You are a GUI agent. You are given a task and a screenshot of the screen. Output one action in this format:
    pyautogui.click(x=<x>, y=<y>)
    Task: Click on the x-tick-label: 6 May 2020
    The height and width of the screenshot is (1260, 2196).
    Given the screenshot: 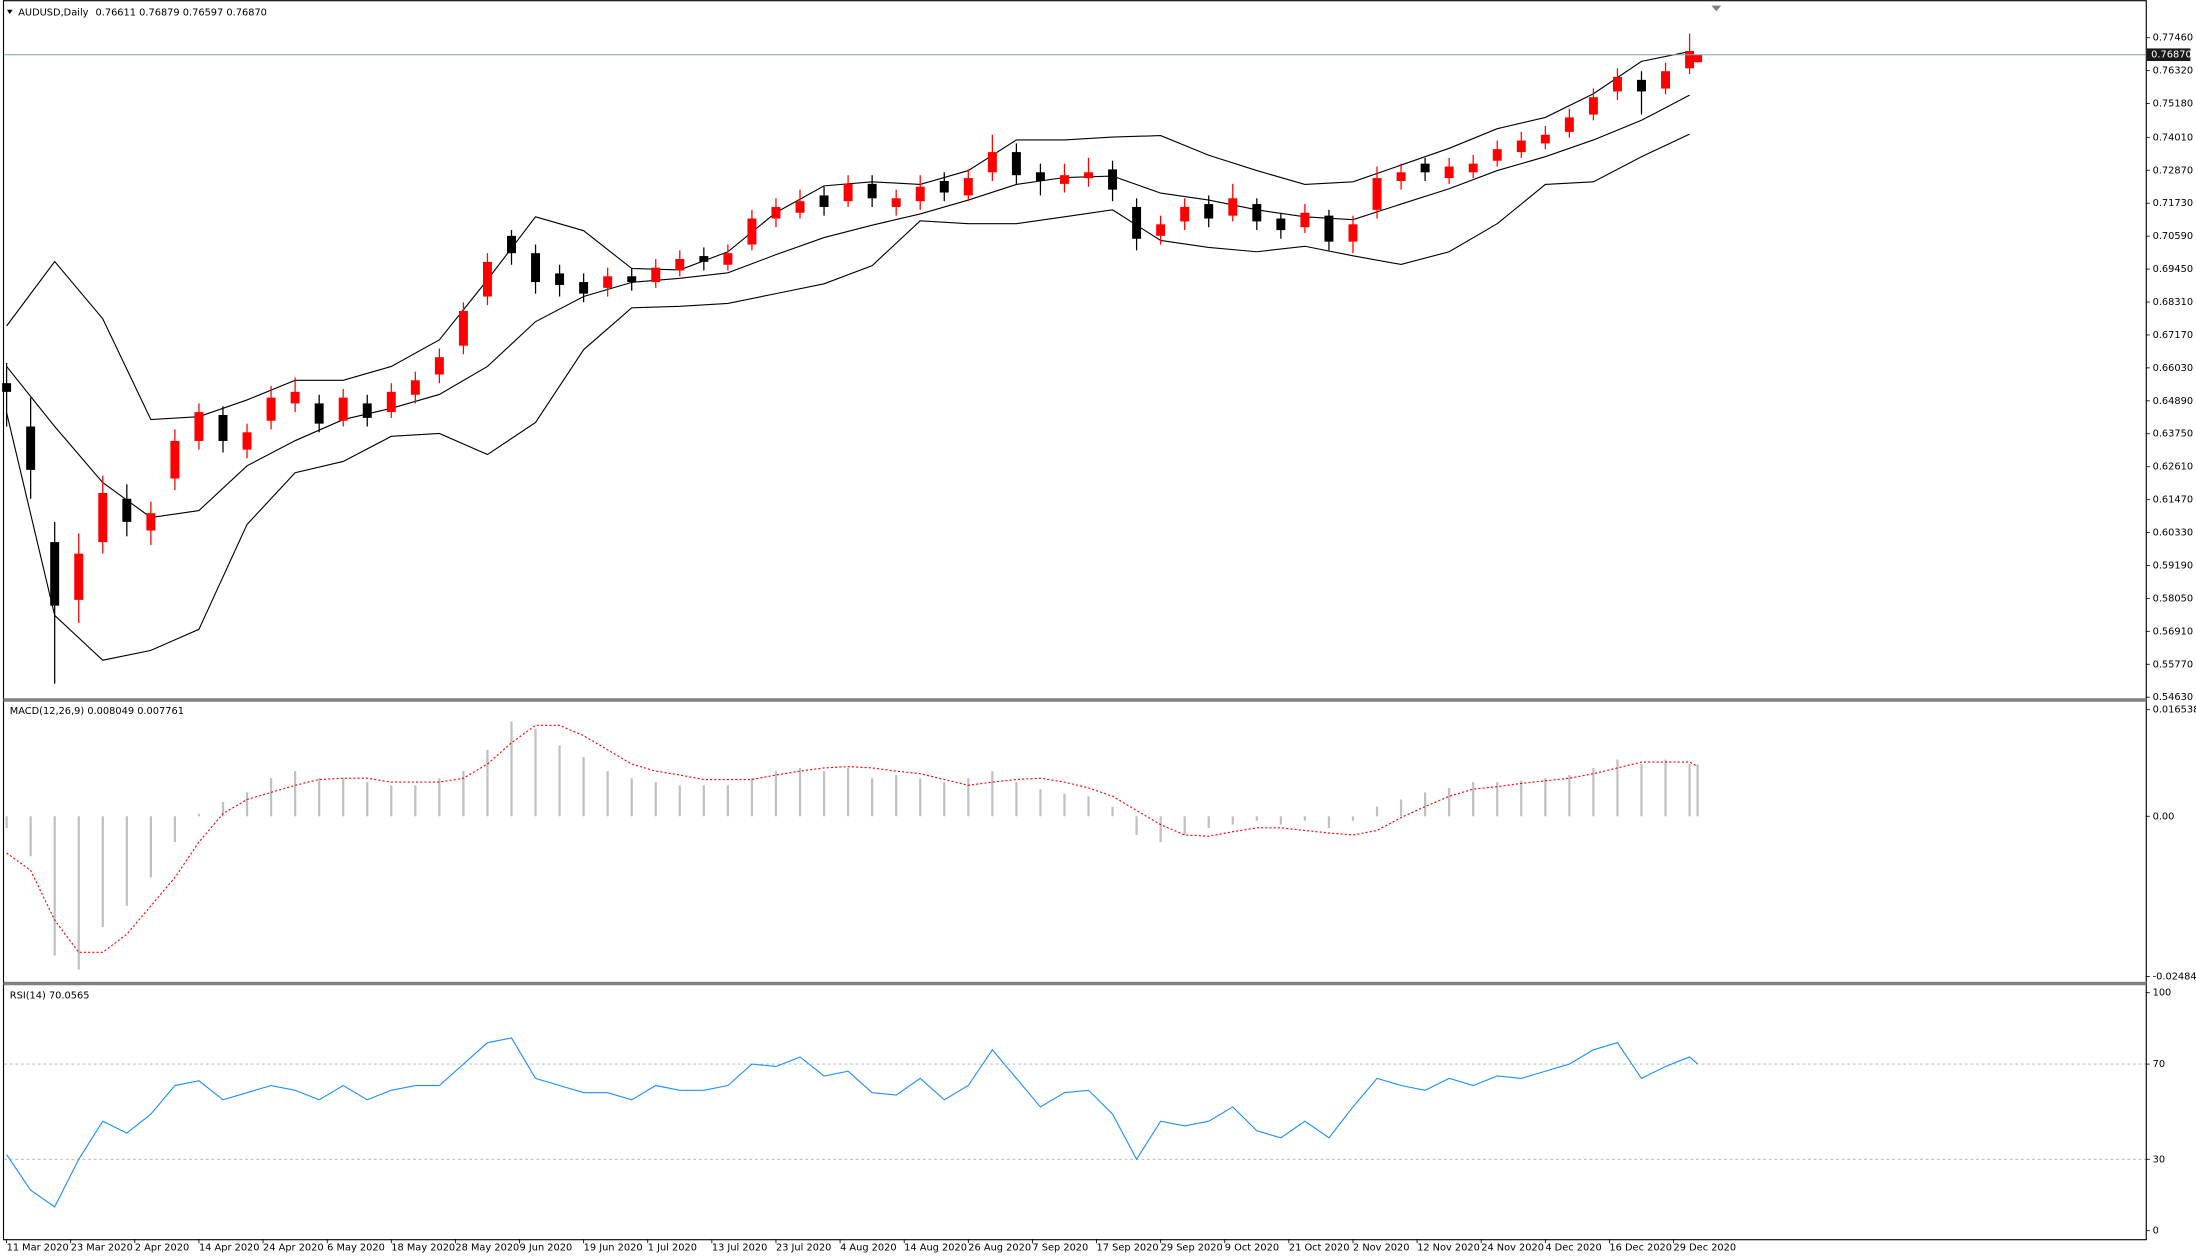 What is the action you would take?
    pyautogui.click(x=356, y=1247)
    